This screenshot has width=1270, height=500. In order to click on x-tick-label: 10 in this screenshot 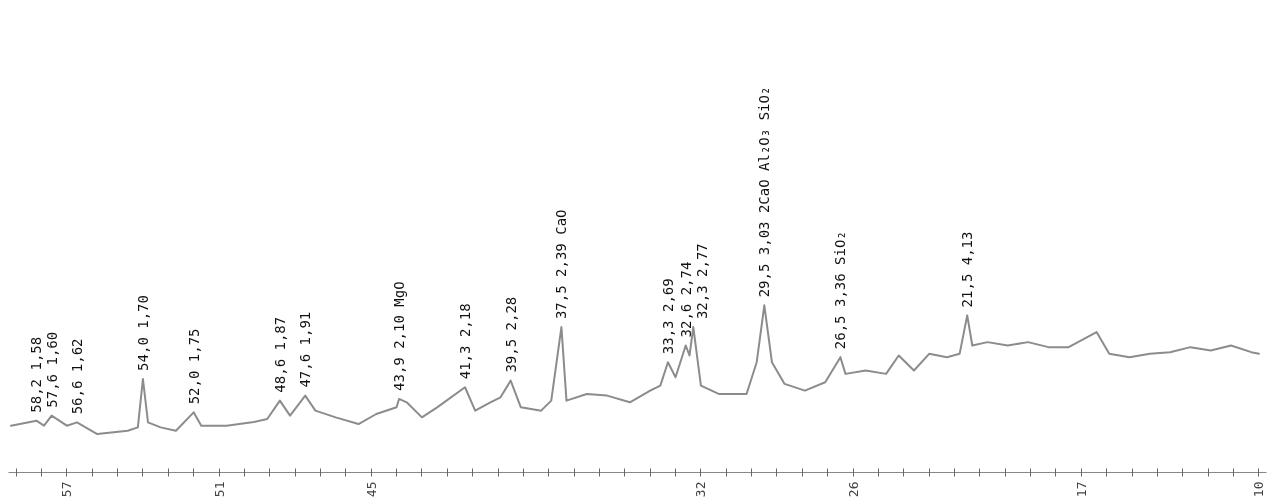, I will do `click(1259, 489)`.